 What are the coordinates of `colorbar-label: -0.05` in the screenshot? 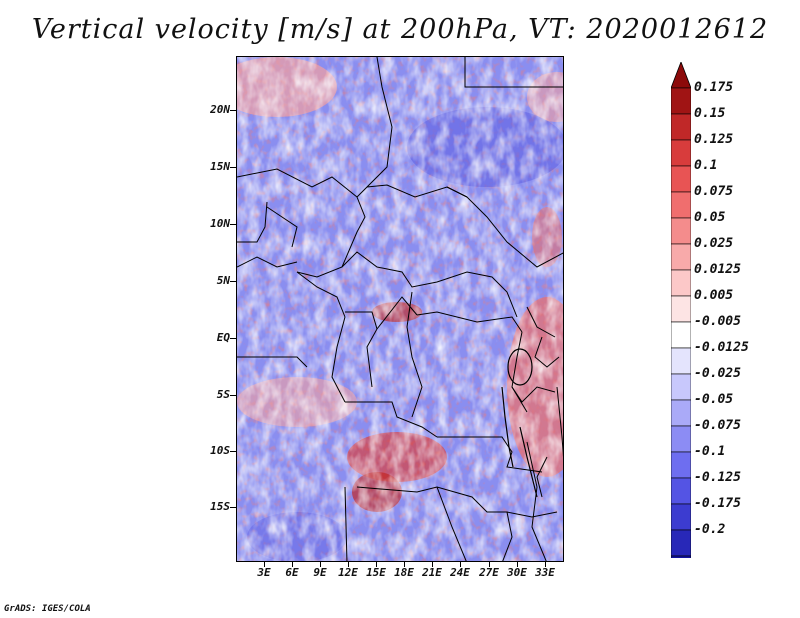 It's located at (714, 399).